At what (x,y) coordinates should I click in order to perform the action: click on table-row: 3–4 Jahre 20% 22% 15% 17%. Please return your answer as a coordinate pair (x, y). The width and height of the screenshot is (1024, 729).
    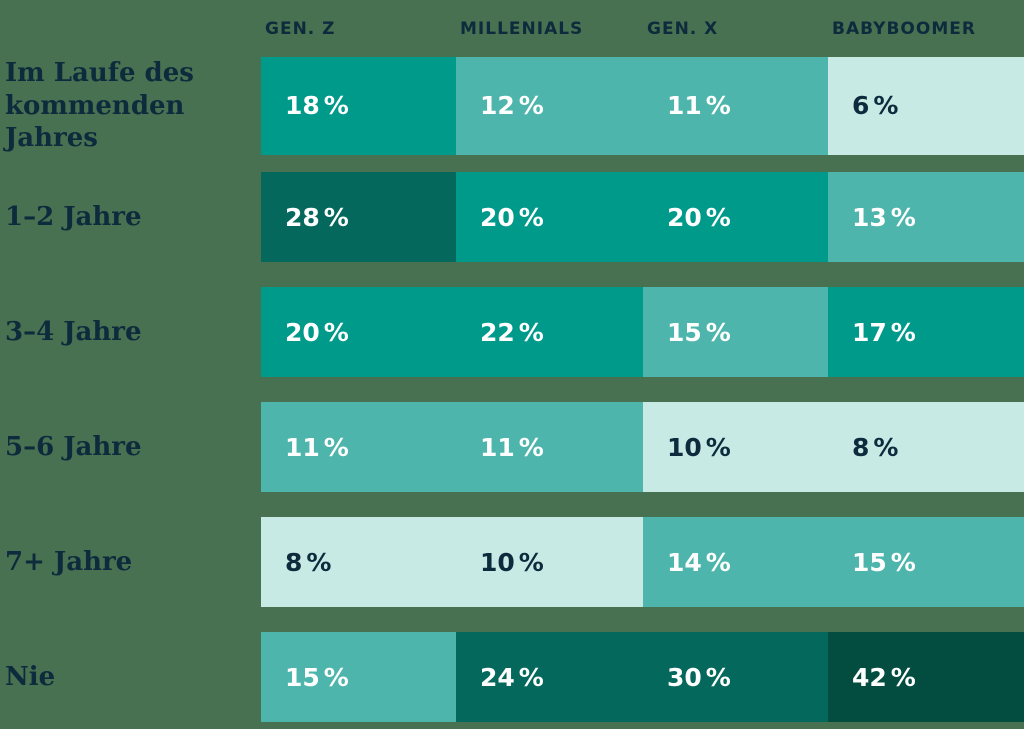
    Looking at the image, I should click on (512, 332).